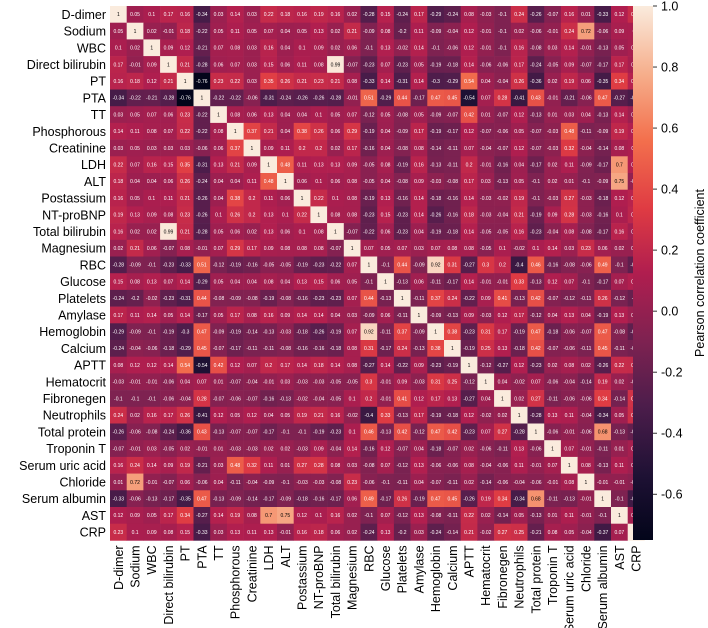 This screenshot has width=708, height=628. I want to click on cell-value: -0.03, so click(302, 483).